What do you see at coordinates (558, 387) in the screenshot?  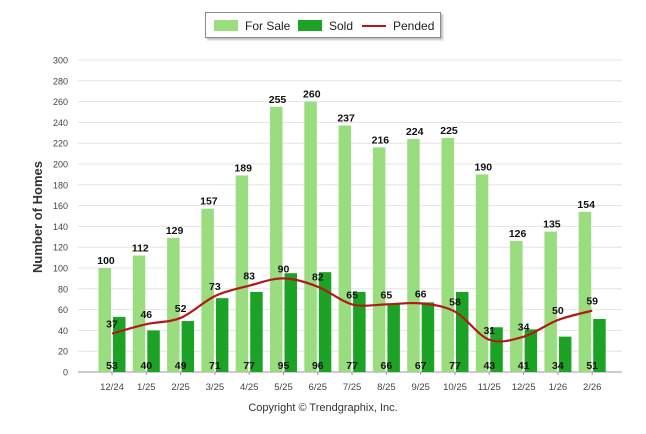 I see `x-tick-label: 1/26` at bounding box center [558, 387].